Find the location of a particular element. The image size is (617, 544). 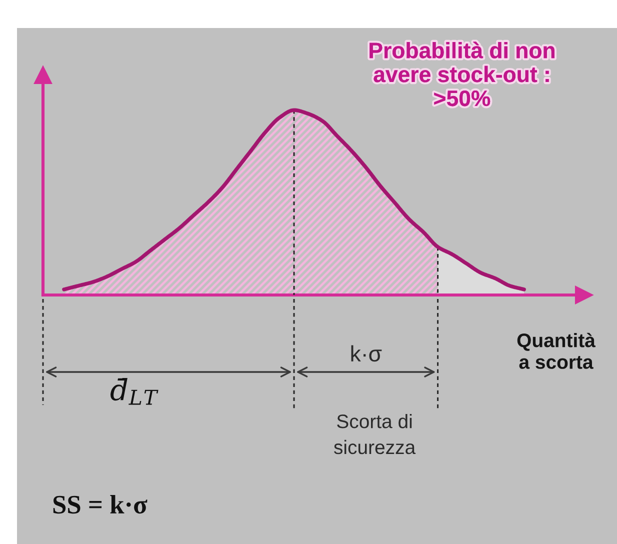

text: SS = k·σ is located at coordinates (100, 504).